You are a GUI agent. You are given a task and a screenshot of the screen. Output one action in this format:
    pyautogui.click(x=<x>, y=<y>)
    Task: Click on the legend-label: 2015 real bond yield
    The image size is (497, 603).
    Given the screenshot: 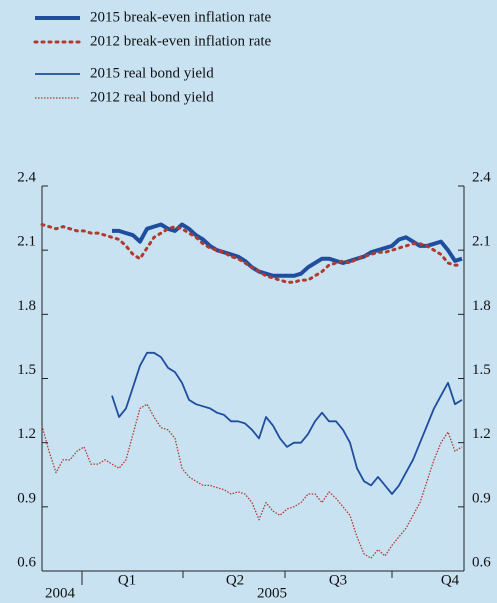 What is the action you would take?
    pyautogui.click(x=152, y=73)
    